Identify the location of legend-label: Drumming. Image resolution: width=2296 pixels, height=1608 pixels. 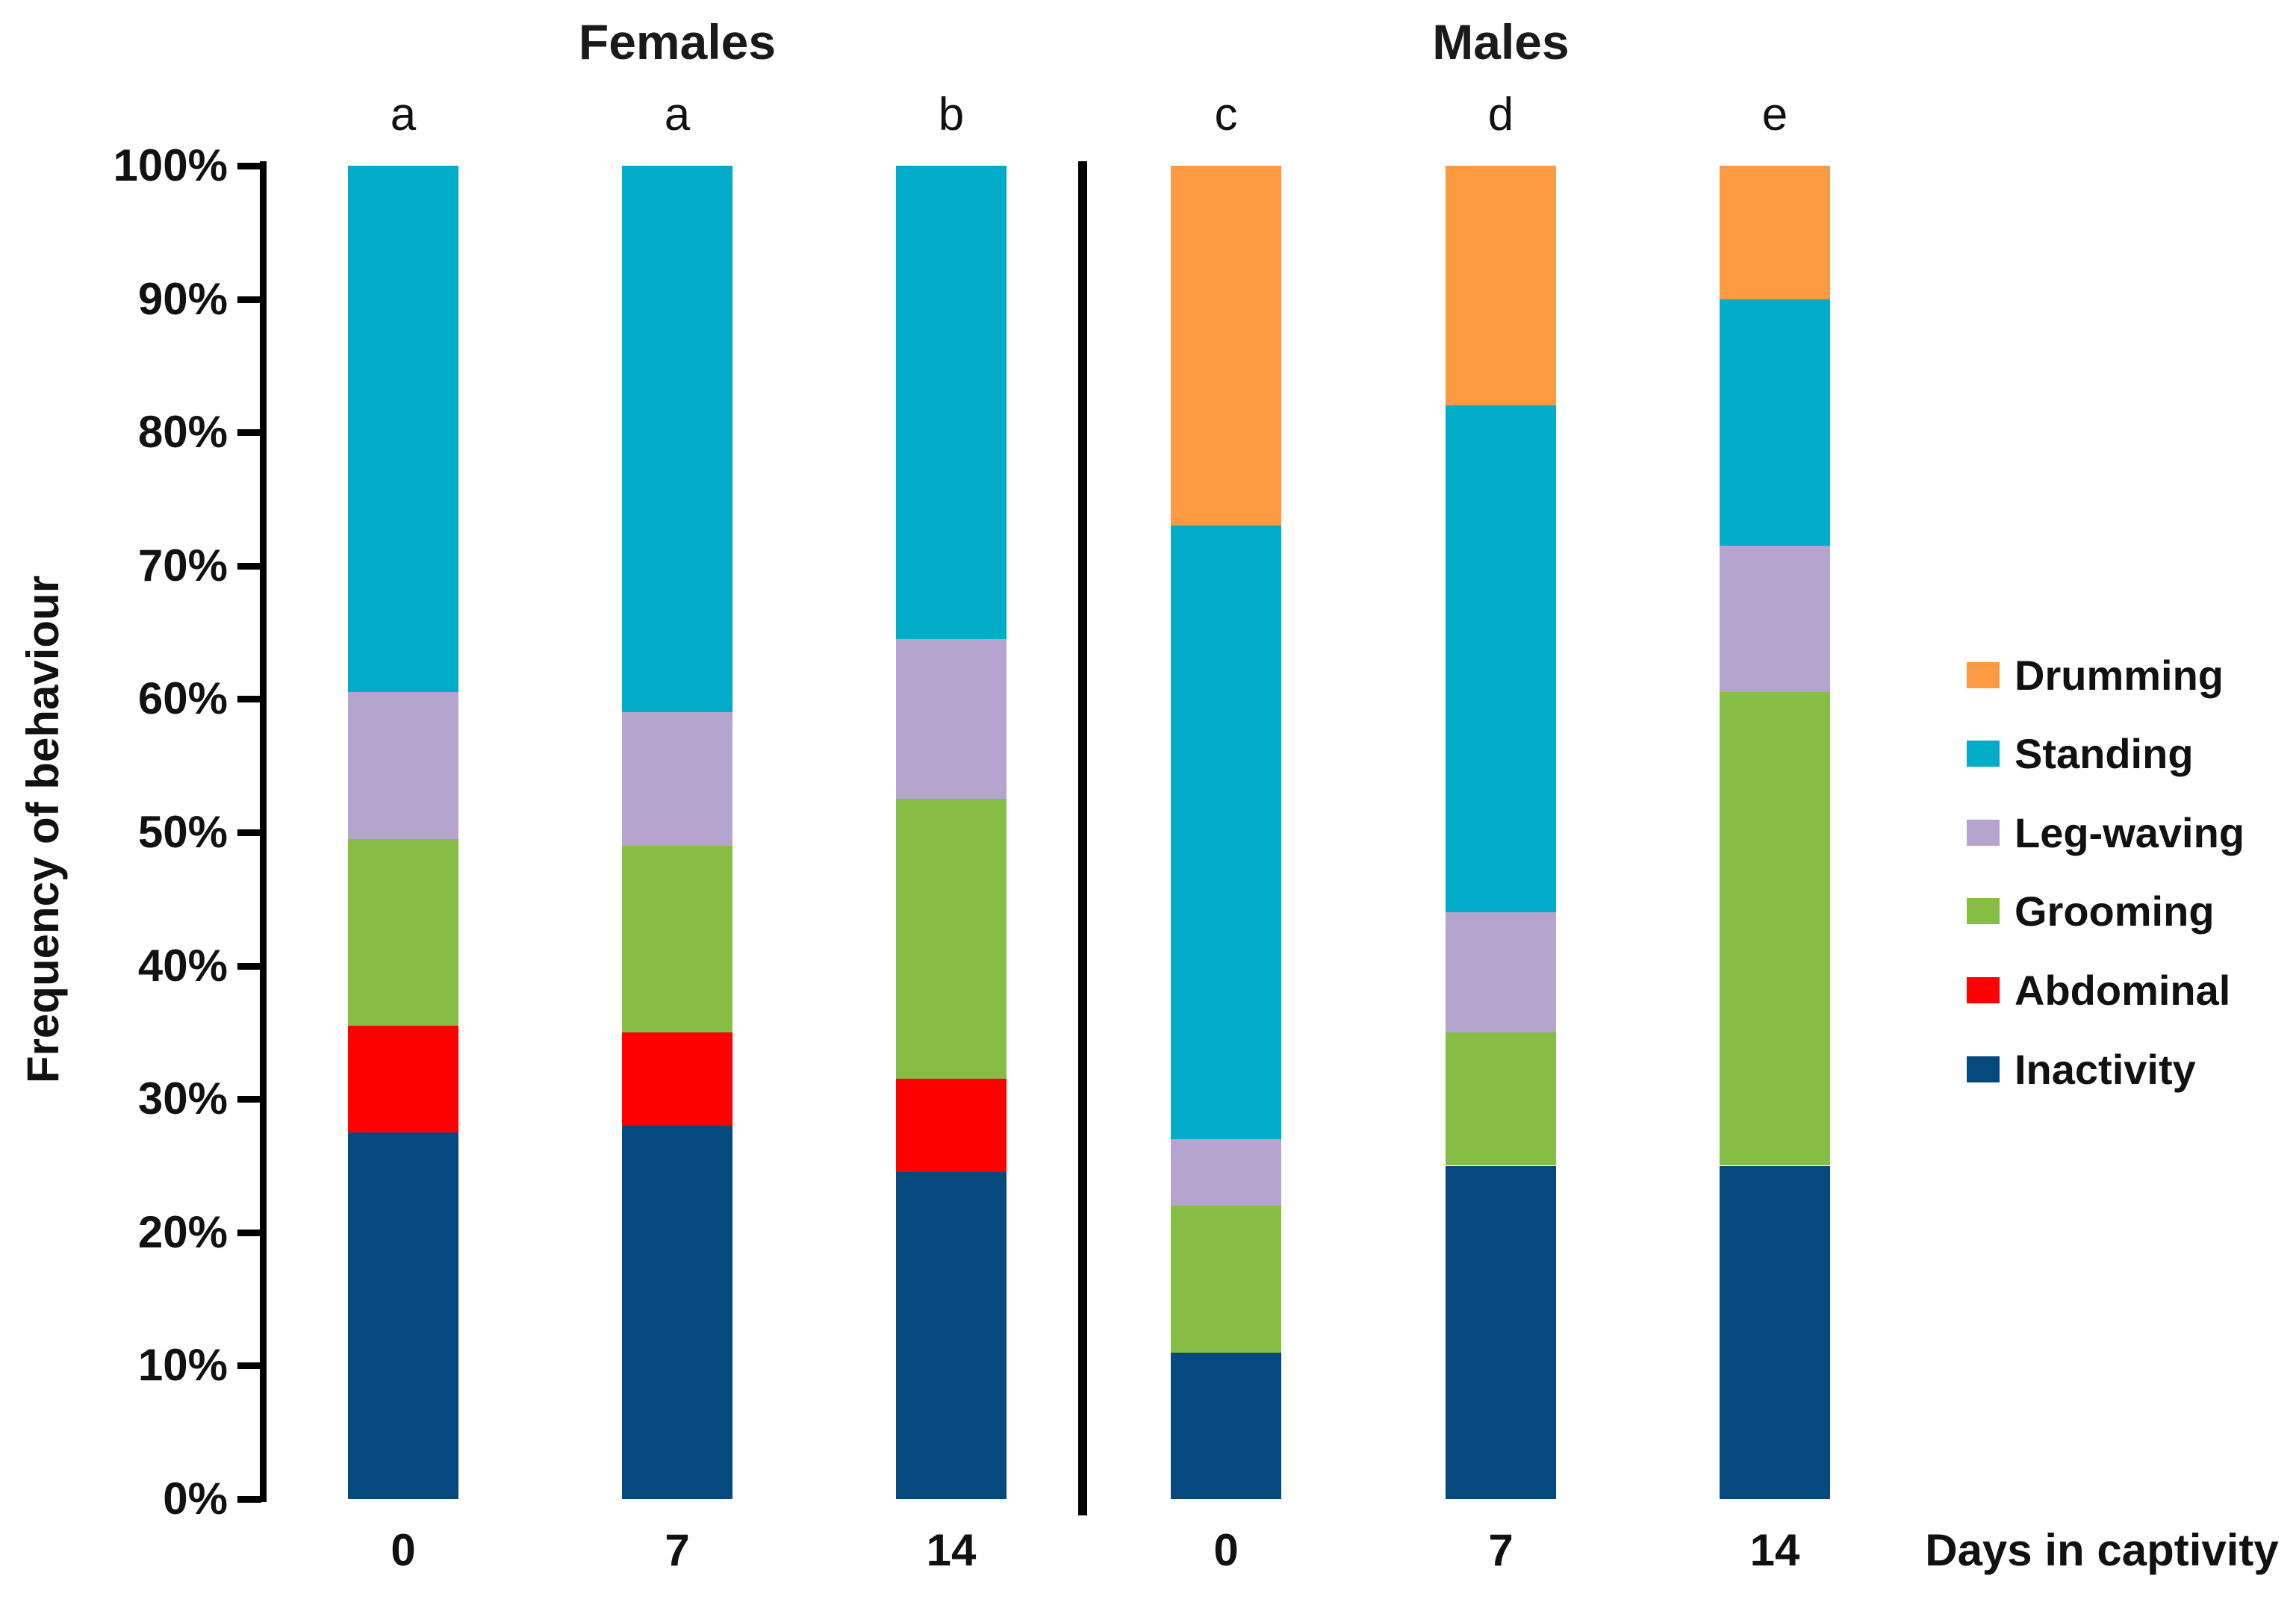
(2119, 675).